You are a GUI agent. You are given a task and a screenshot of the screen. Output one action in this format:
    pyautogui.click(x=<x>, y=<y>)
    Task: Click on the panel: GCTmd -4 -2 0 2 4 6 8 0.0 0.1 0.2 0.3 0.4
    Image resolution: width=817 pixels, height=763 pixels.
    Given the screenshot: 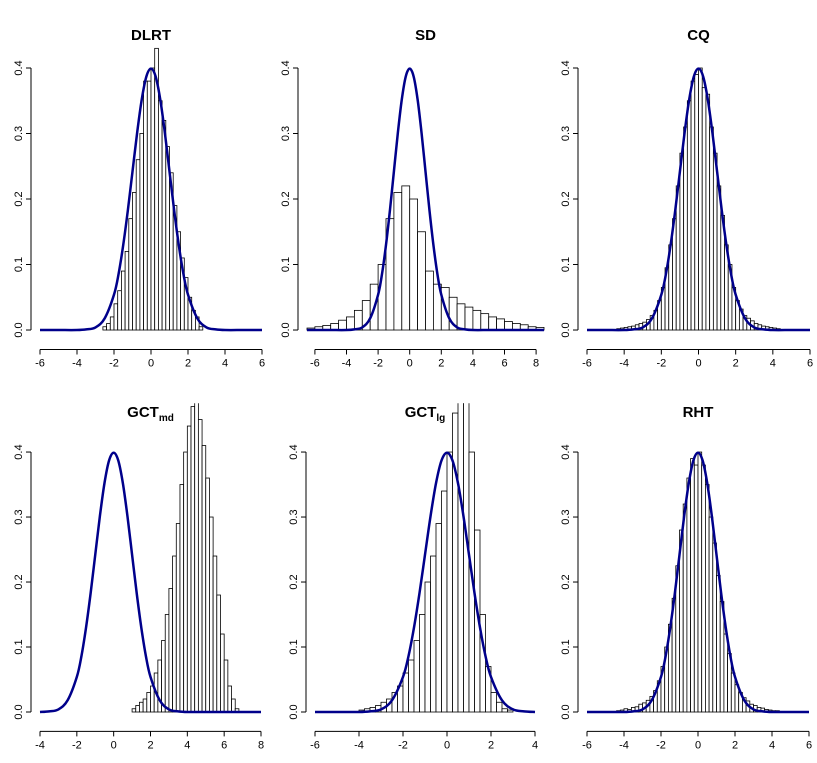 What is the action you would take?
    pyautogui.click(x=138, y=577)
    